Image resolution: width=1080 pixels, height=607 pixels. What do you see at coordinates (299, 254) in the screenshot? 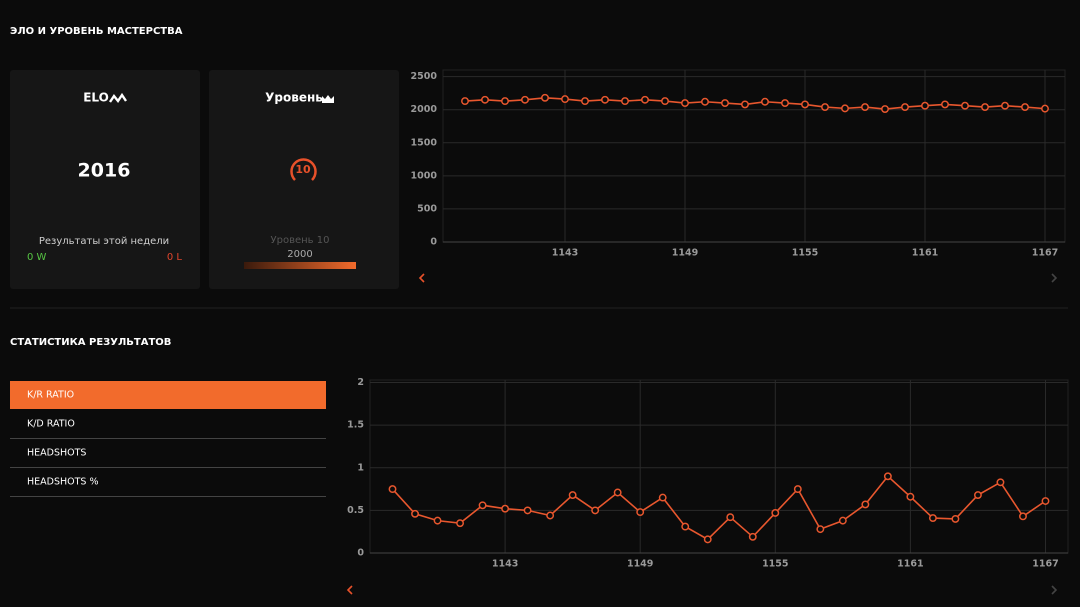
I see `level-points: 2000` at bounding box center [299, 254].